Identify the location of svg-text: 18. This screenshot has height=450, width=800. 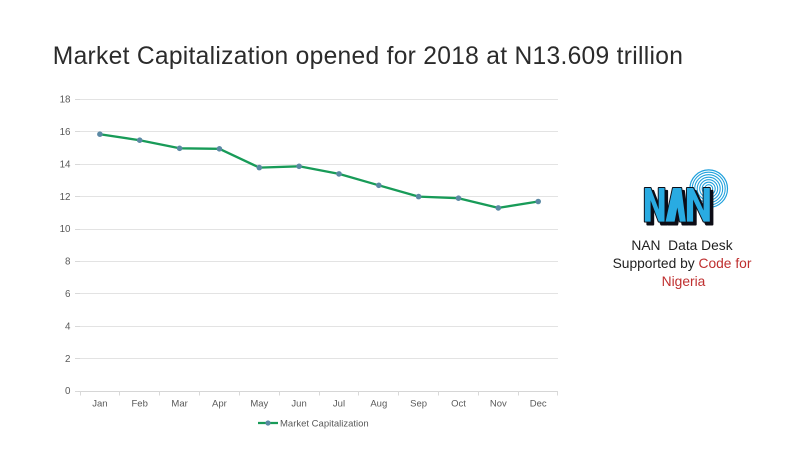
(65, 100).